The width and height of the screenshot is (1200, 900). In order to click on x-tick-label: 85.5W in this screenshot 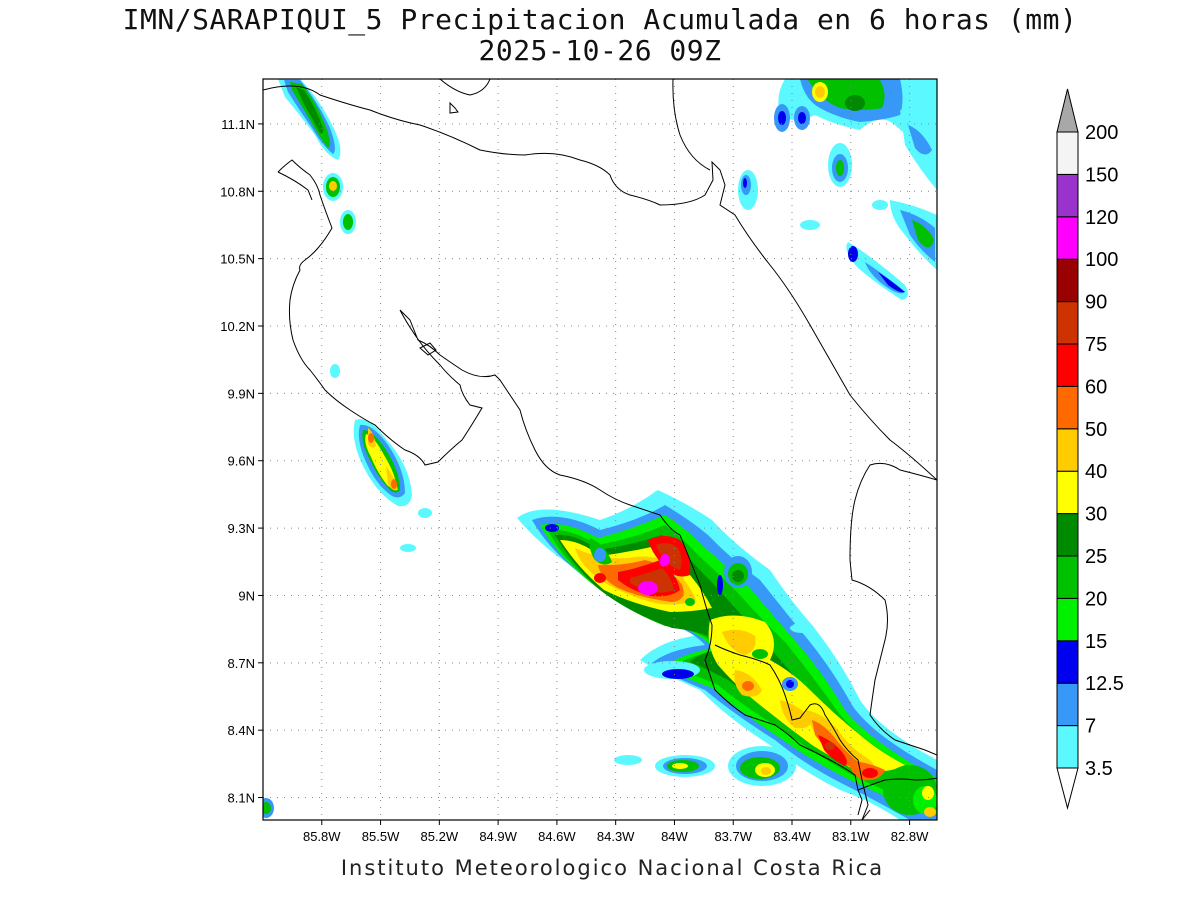, I will do `click(381, 836)`.